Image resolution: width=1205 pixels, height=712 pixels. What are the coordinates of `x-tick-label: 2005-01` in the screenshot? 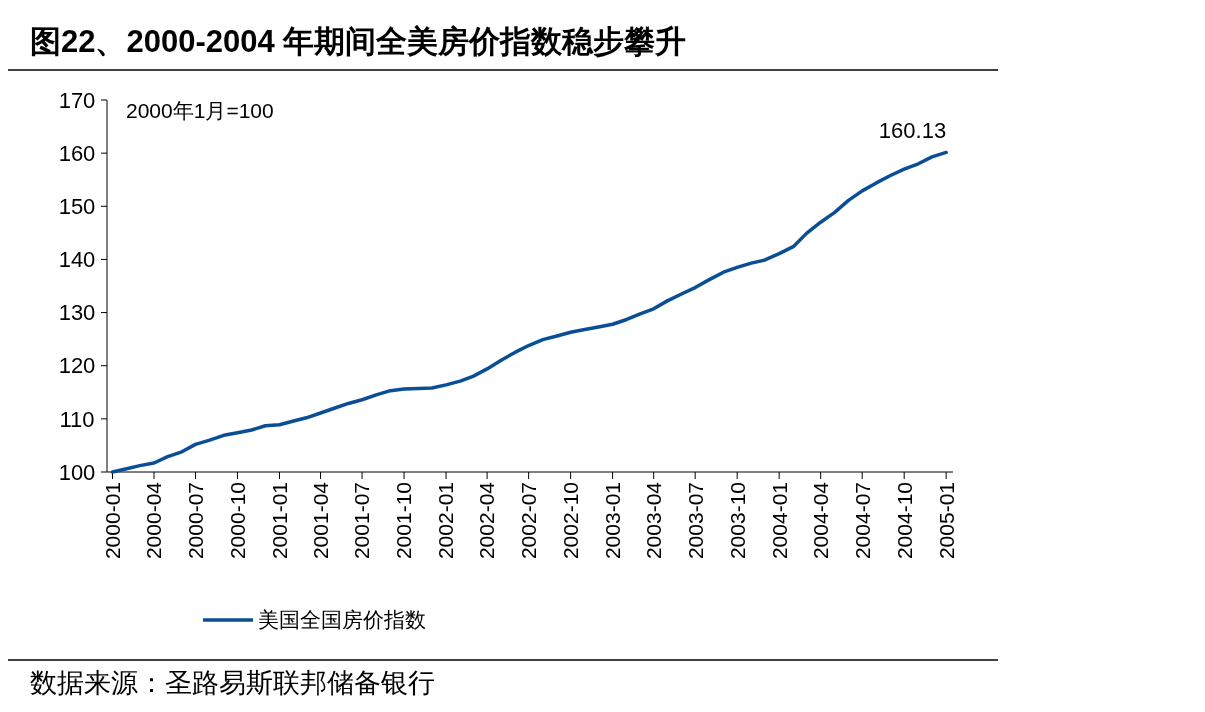 It's located at (946, 521).